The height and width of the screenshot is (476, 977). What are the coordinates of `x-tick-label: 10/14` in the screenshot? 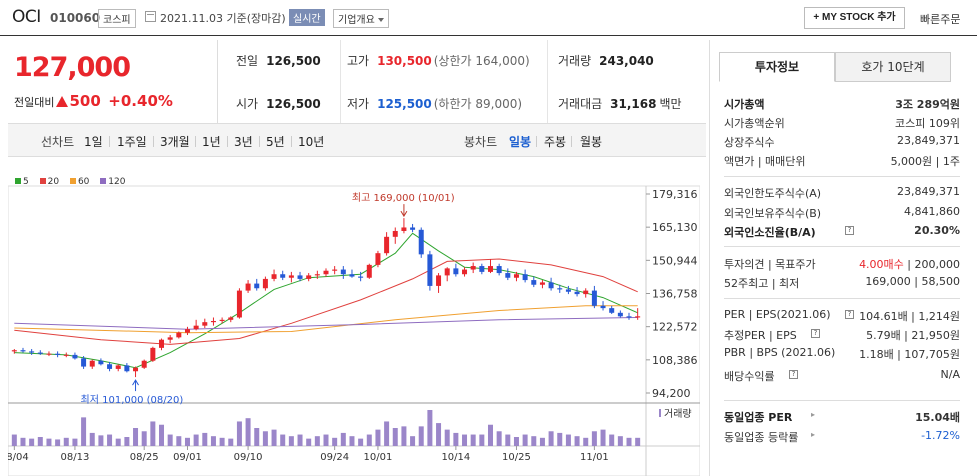 It's located at (455, 457).